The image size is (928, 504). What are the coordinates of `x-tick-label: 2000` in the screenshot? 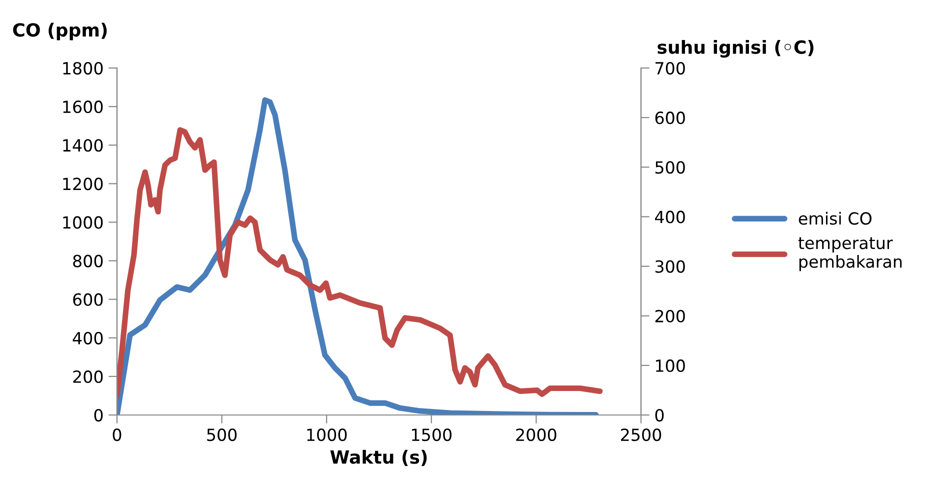 It's located at (536, 435).